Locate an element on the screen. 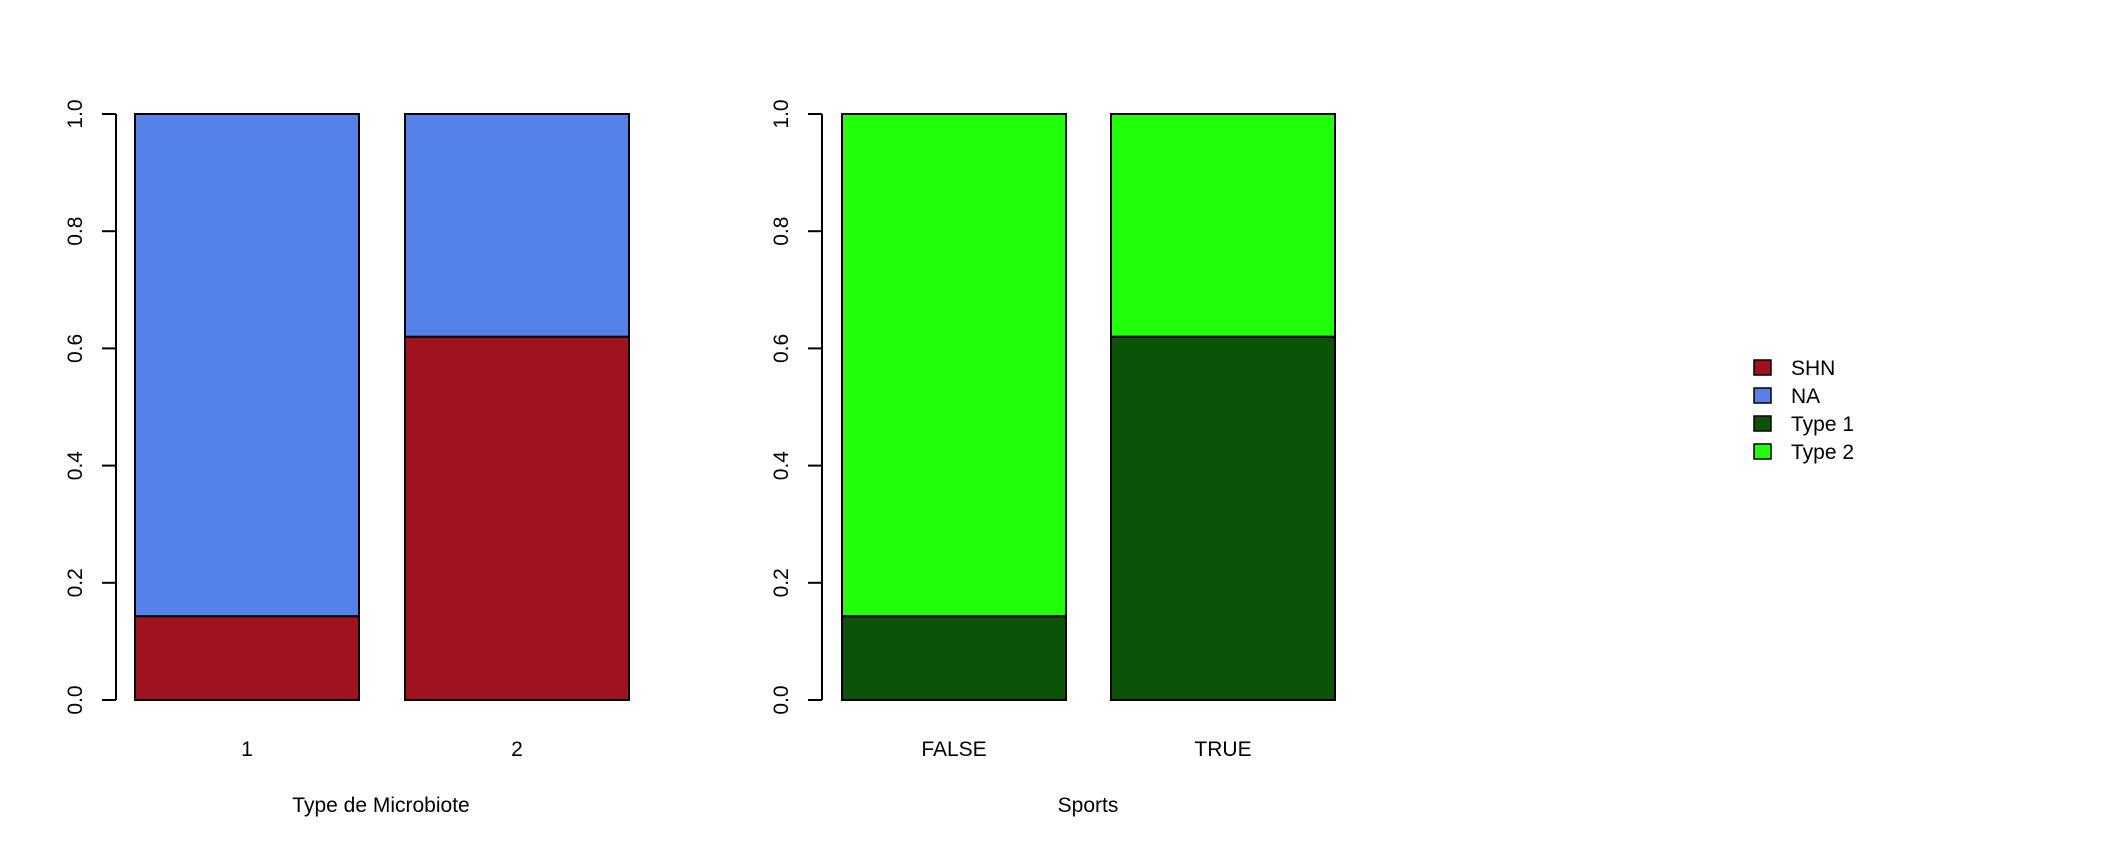 Image resolution: width=2112 pixels, height=844 pixels. legend-label: Type 2 is located at coordinates (1822, 452).